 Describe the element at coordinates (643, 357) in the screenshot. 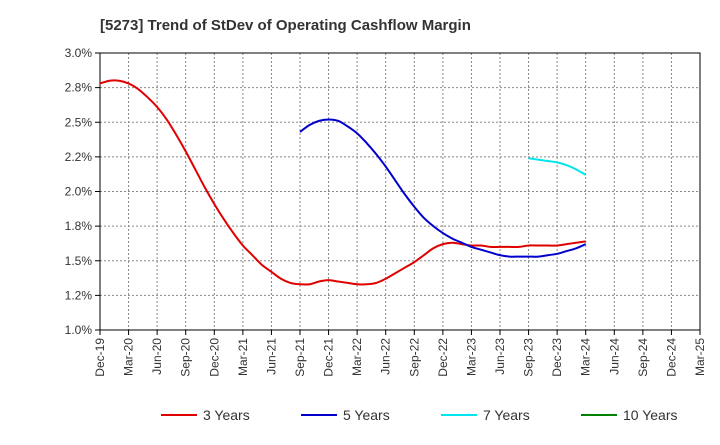

I see `x-tick-label: Sep-24` at that location.